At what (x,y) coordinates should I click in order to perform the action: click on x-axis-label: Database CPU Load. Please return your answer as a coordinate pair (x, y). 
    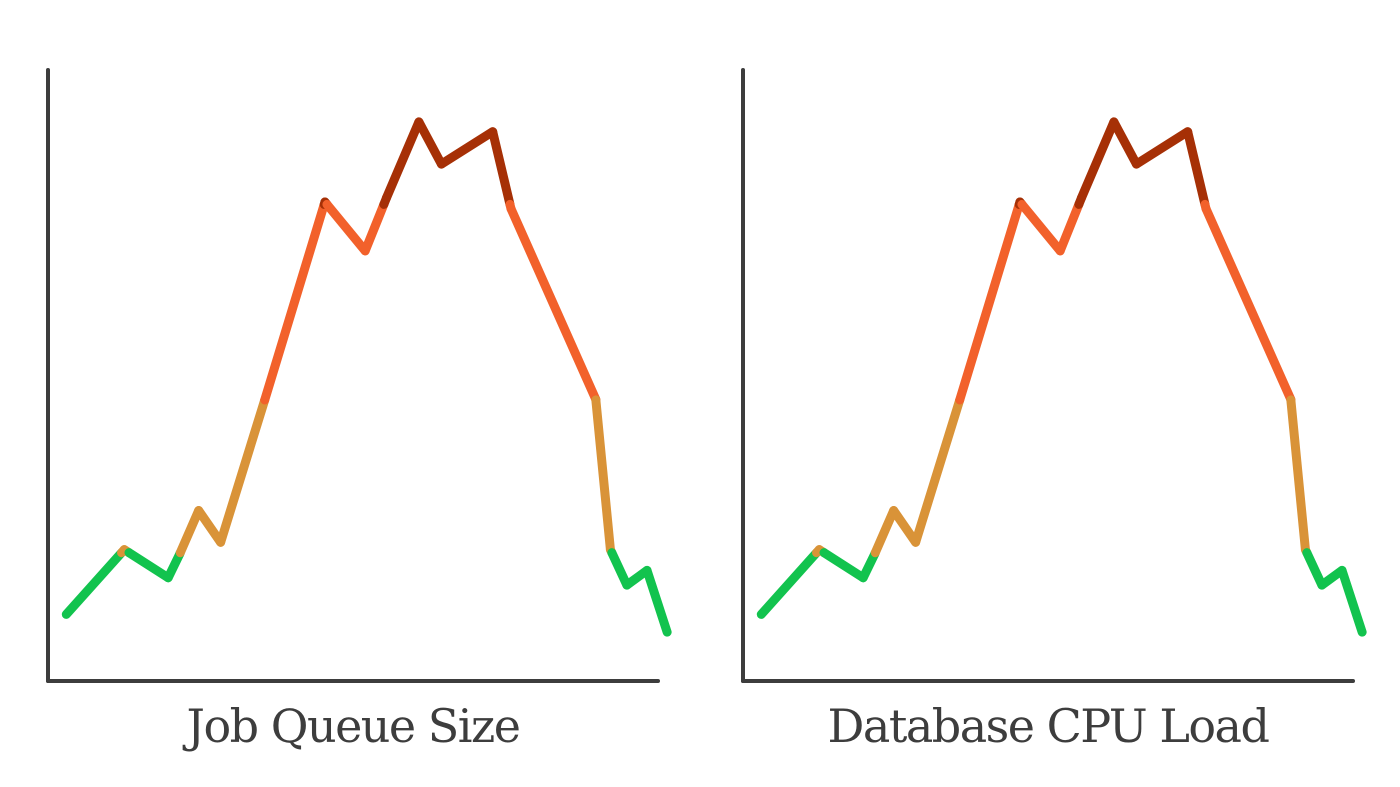
    Looking at the image, I should click on (1049, 726).